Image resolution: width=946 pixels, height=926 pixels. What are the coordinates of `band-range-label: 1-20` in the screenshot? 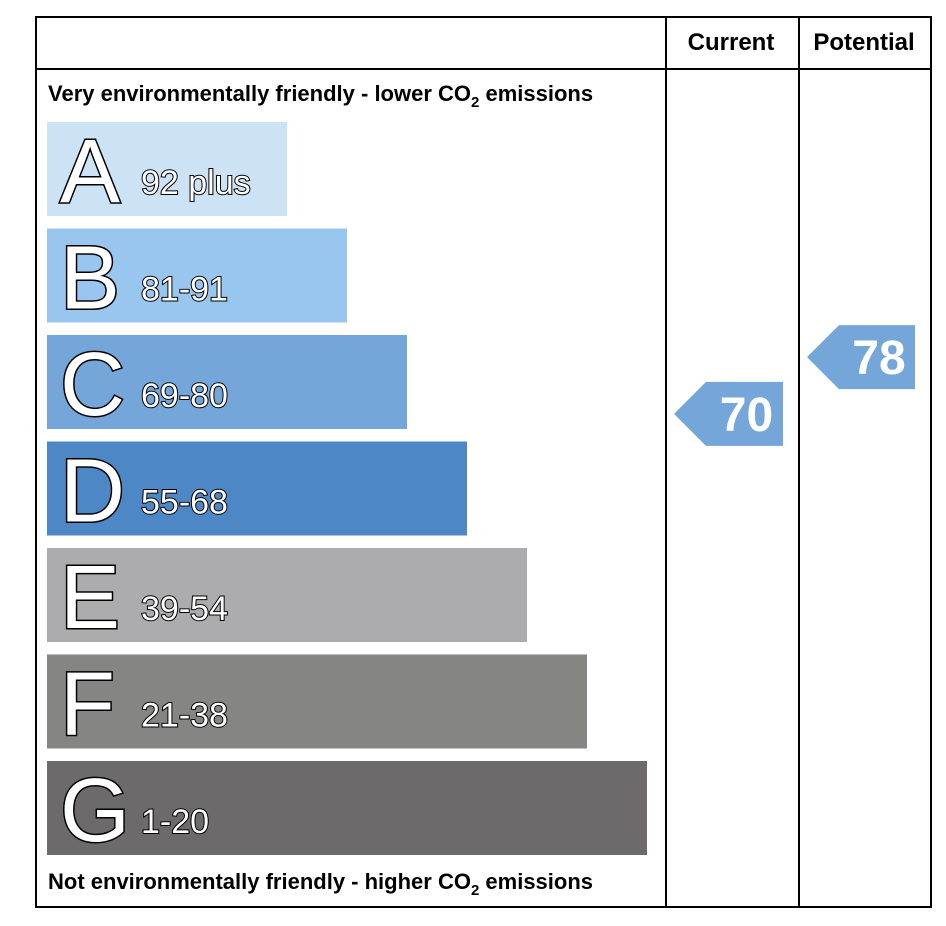 It's located at (175, 822).